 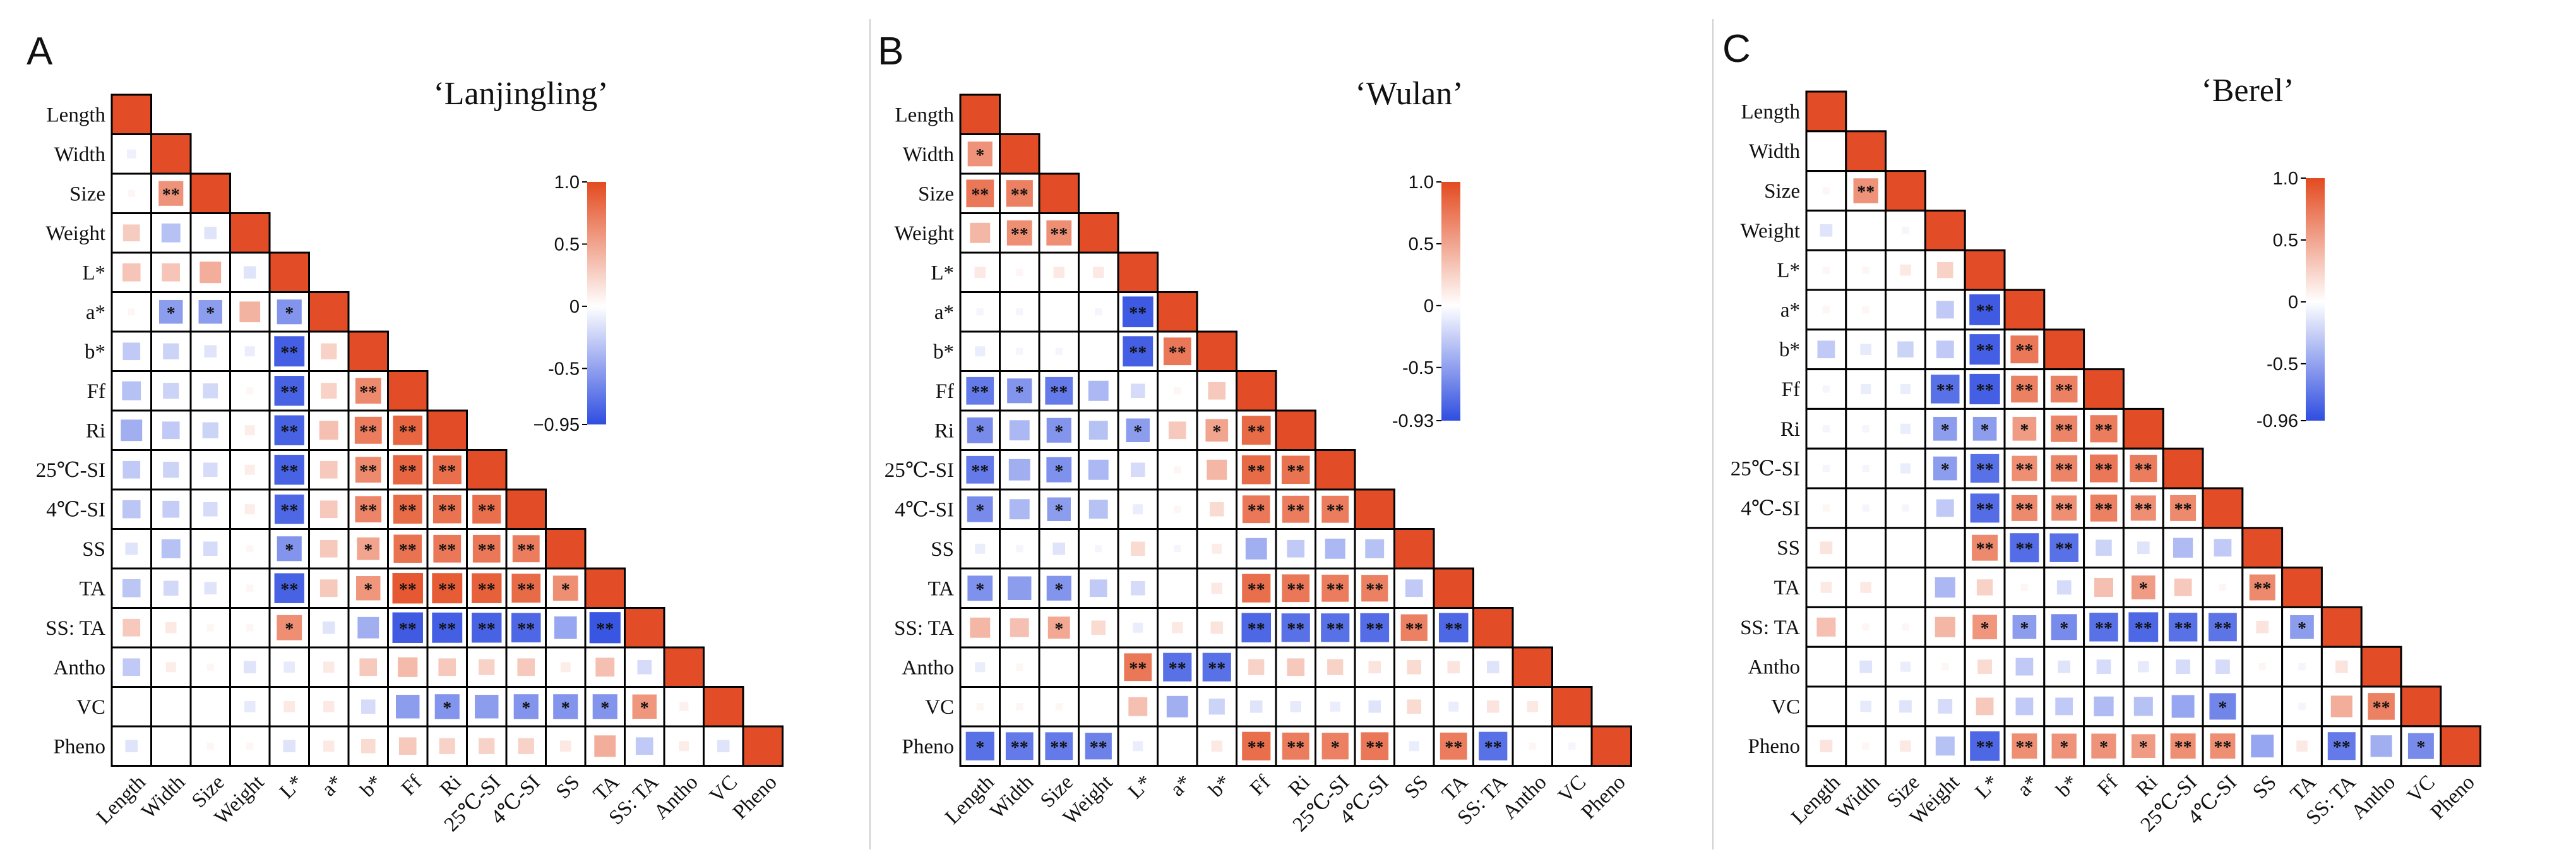 I want to click on col-label: SS, so click(x=568, y=787).